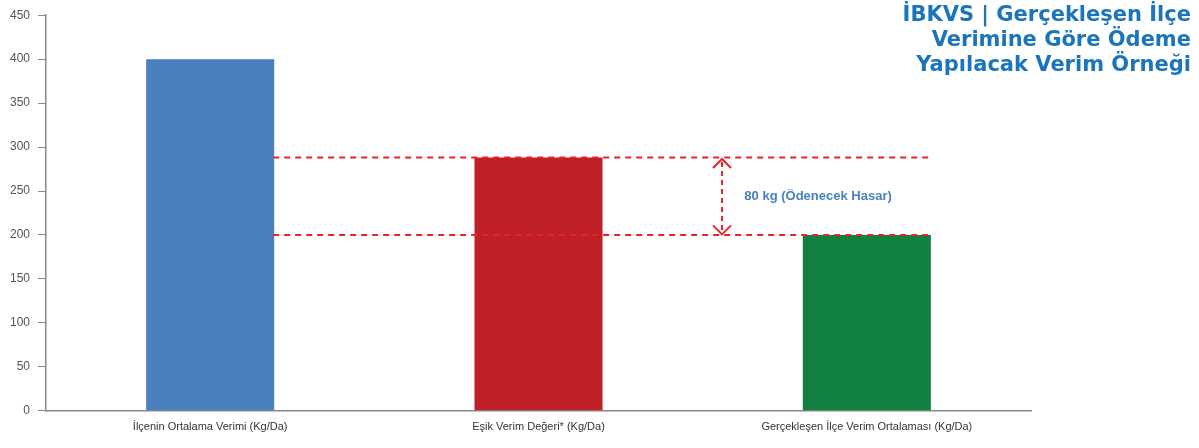 Image resolution: width=1199 pixels, height=448 pixels. Describe the element at coordinates (818, 195) in the screenshot. I see `annotation: 80 kg (Ödenecek Hasar)` at that location.